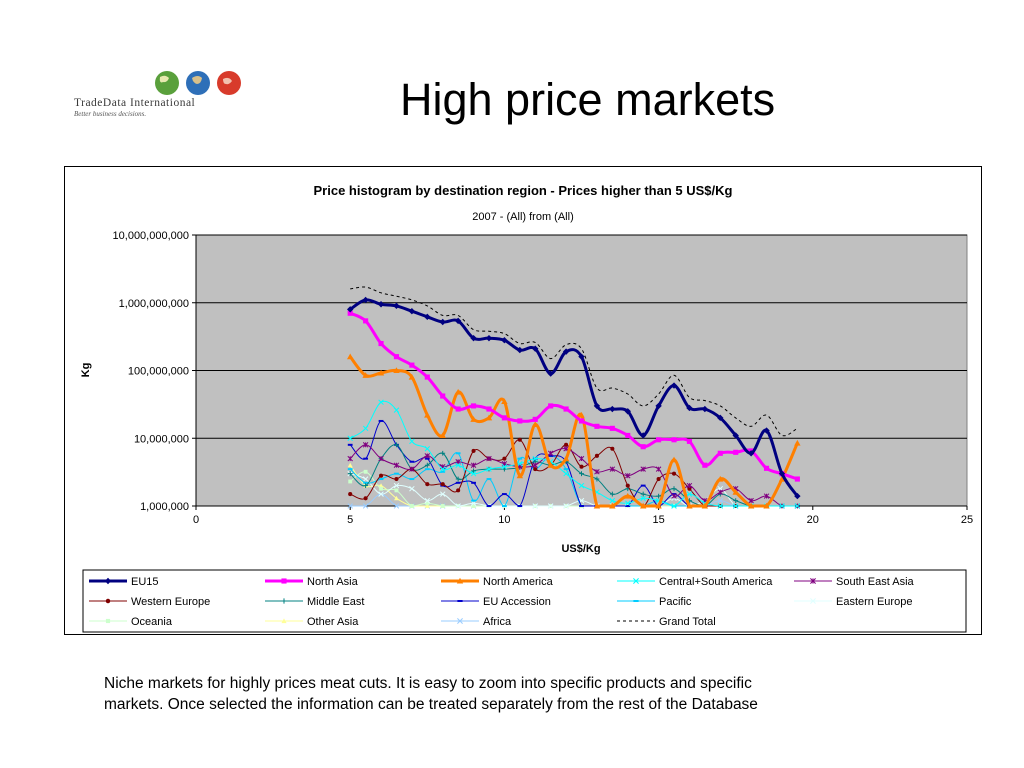 The height and width of the screenshot is (768, 1024). I want to click on x-tick-label: 20, so click(813, 520).